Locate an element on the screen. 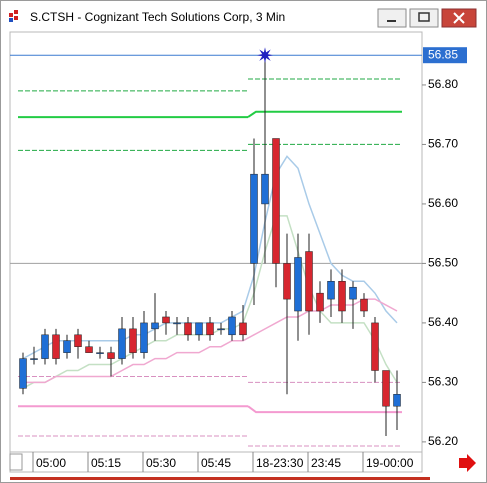 This screenshot has height=483, width=487. x-tick-label: 23:45 is located at coordinates (326, 463).